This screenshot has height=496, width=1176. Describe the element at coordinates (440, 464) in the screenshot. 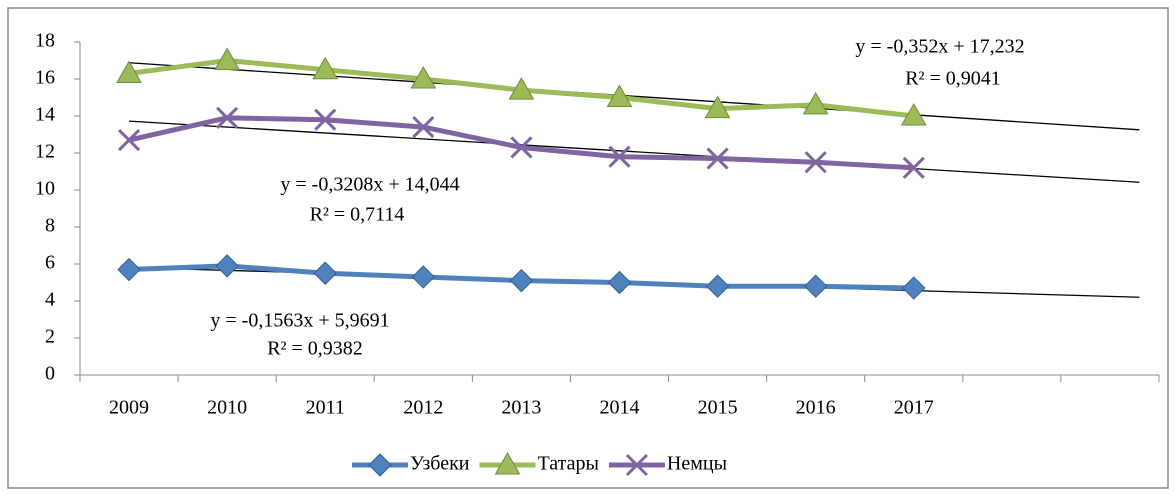

I see `legend-label: Узбеки` at that location.